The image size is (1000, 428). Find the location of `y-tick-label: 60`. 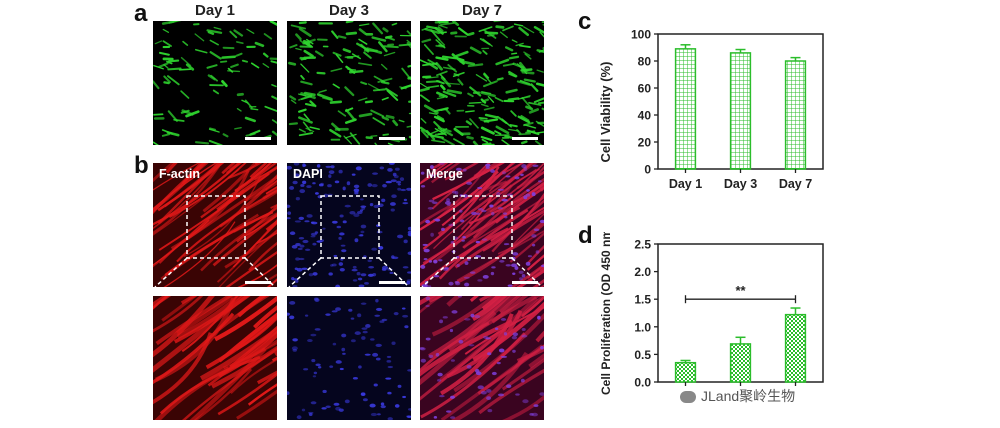

y-tick-label: 60 is located at coordinates (645, 89).